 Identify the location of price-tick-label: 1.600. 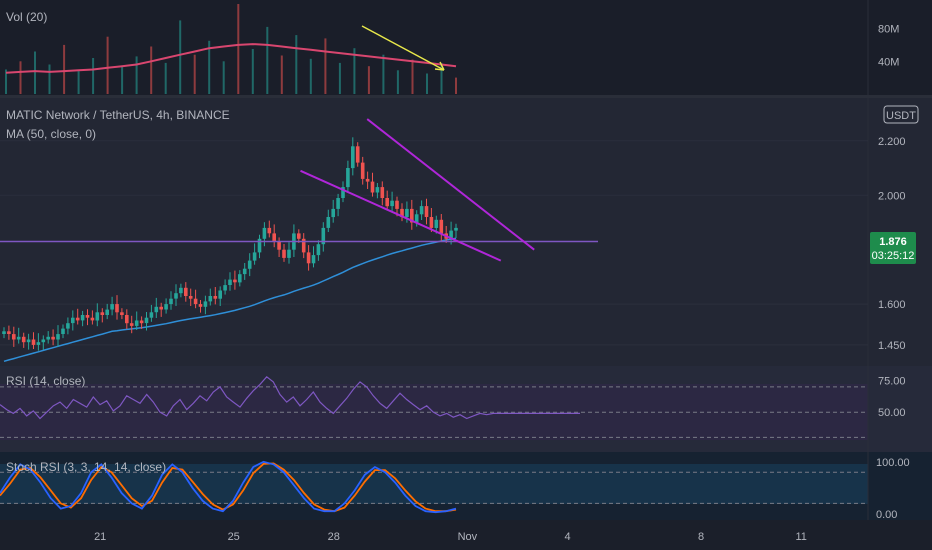
(892, 305).